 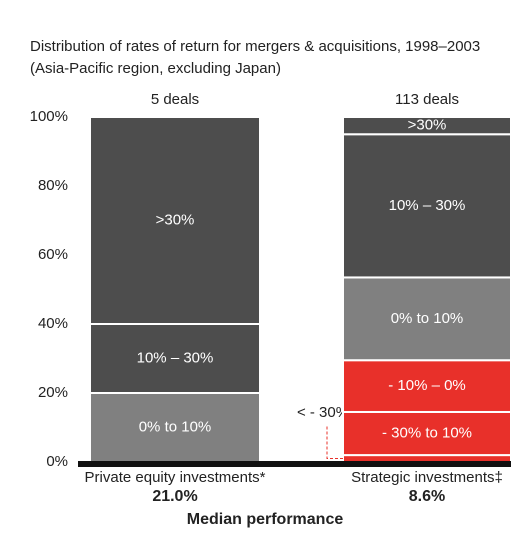 What do you see at coordinates (427, 477) in the screenshot?
I see `x-tick-label: Strategic investments‡` at bounding box center [427, 477].